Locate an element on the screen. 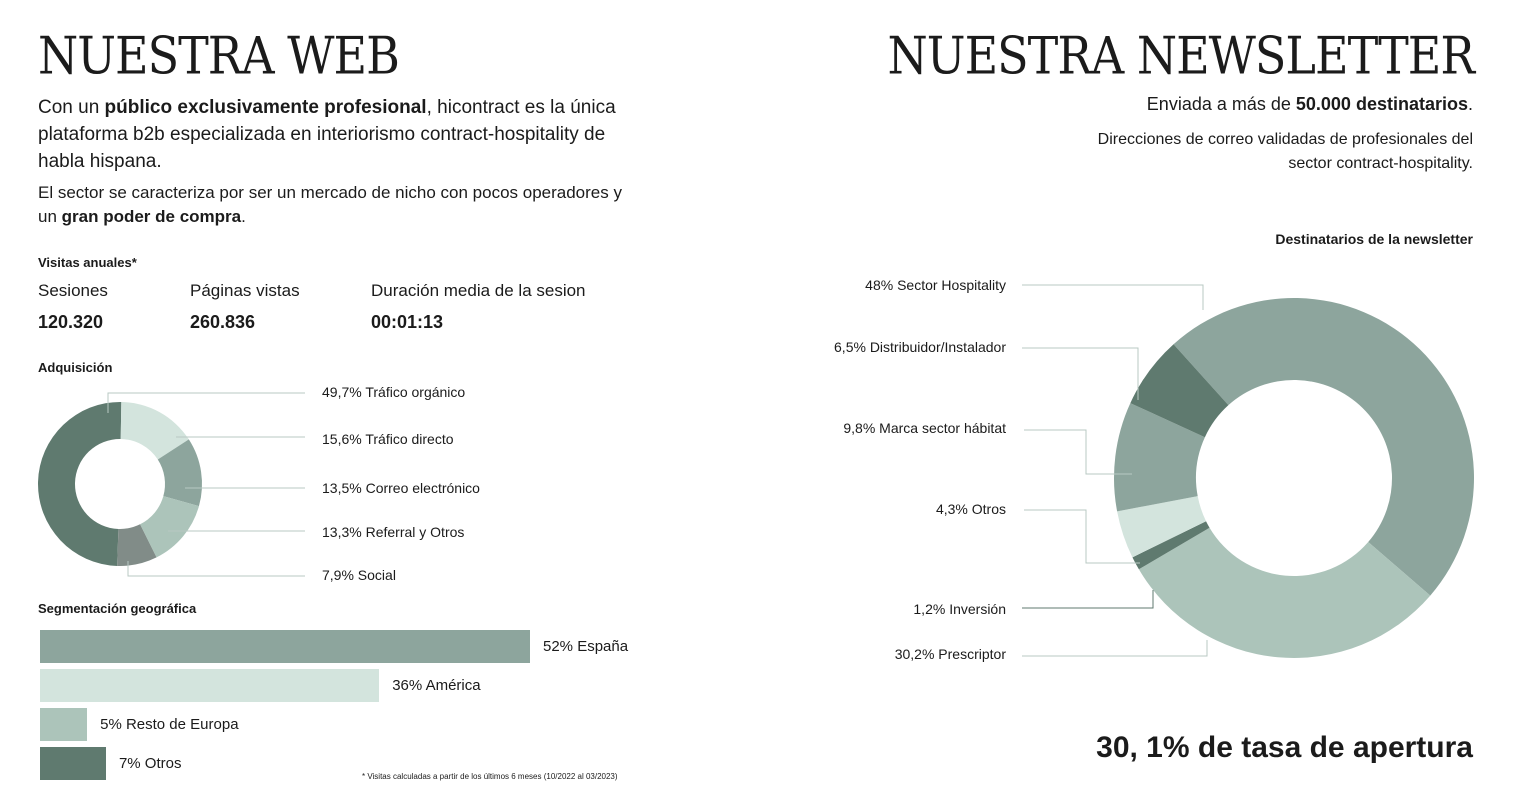  nl-label-distribuidor: 6,5% Distribuidor/Instalador is located at coordinates (920, 347).